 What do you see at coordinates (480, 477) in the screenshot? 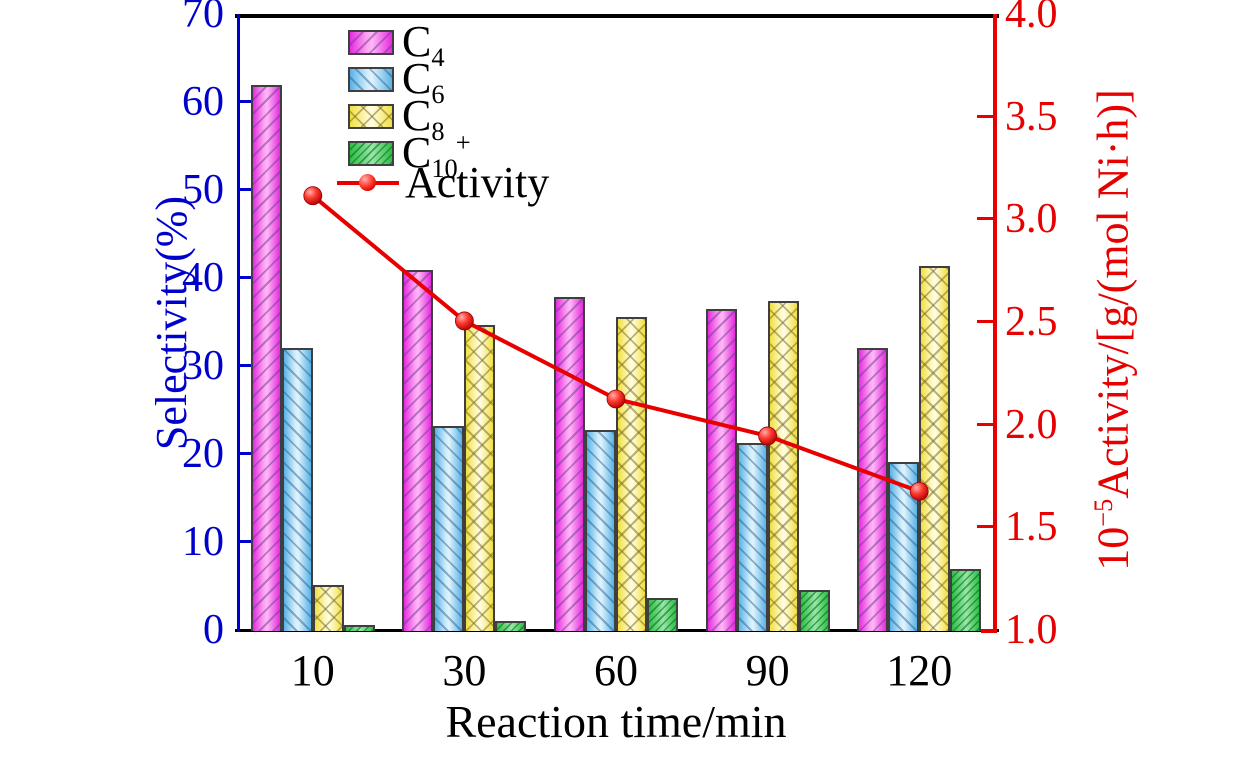
I see `bar-c8-30min` at bounding box center [480, 477].